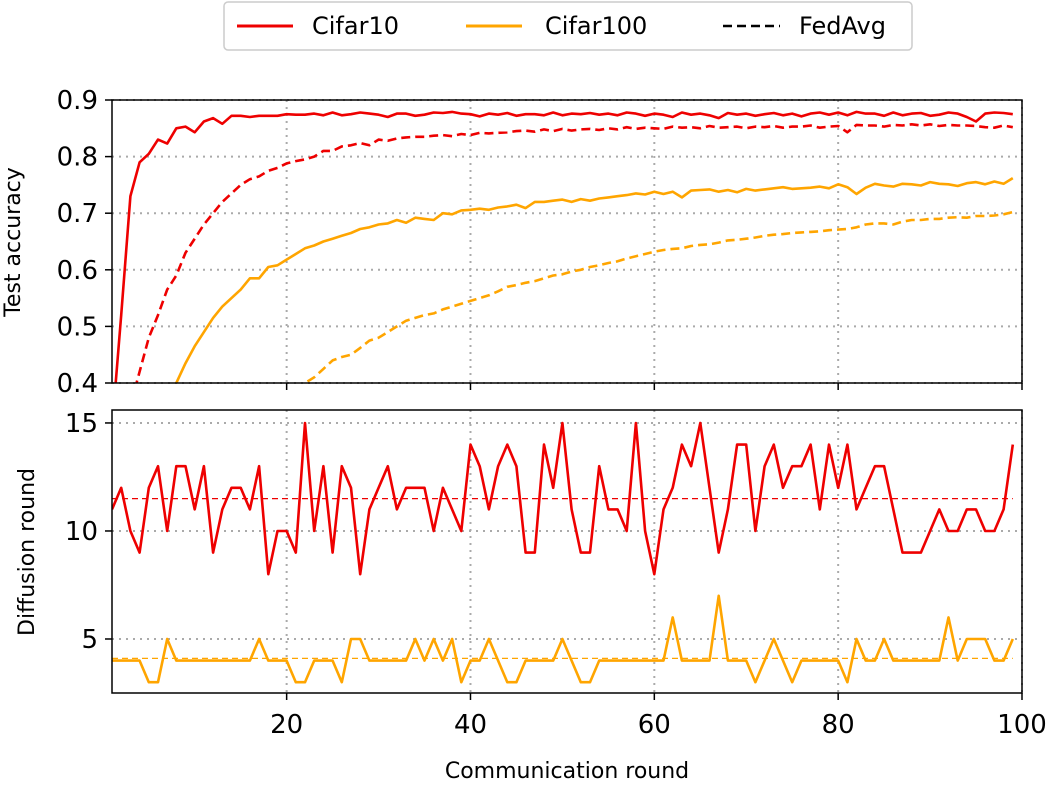  What do you see at coordinates (77, 327) in the screenshot?
I see `accuracy-y-tick-label: 0.5` at bounding box center [77, 327].